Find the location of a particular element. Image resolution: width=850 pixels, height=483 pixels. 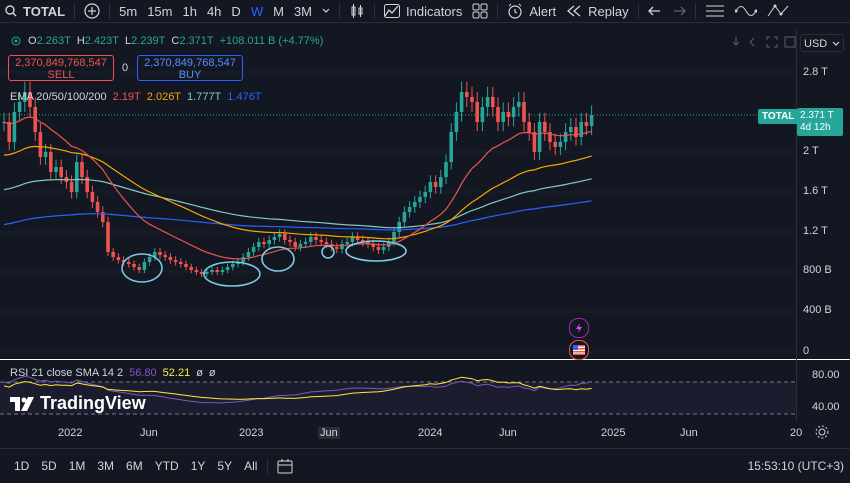

undo-arrow-icon is located at coordinates (754, 42).